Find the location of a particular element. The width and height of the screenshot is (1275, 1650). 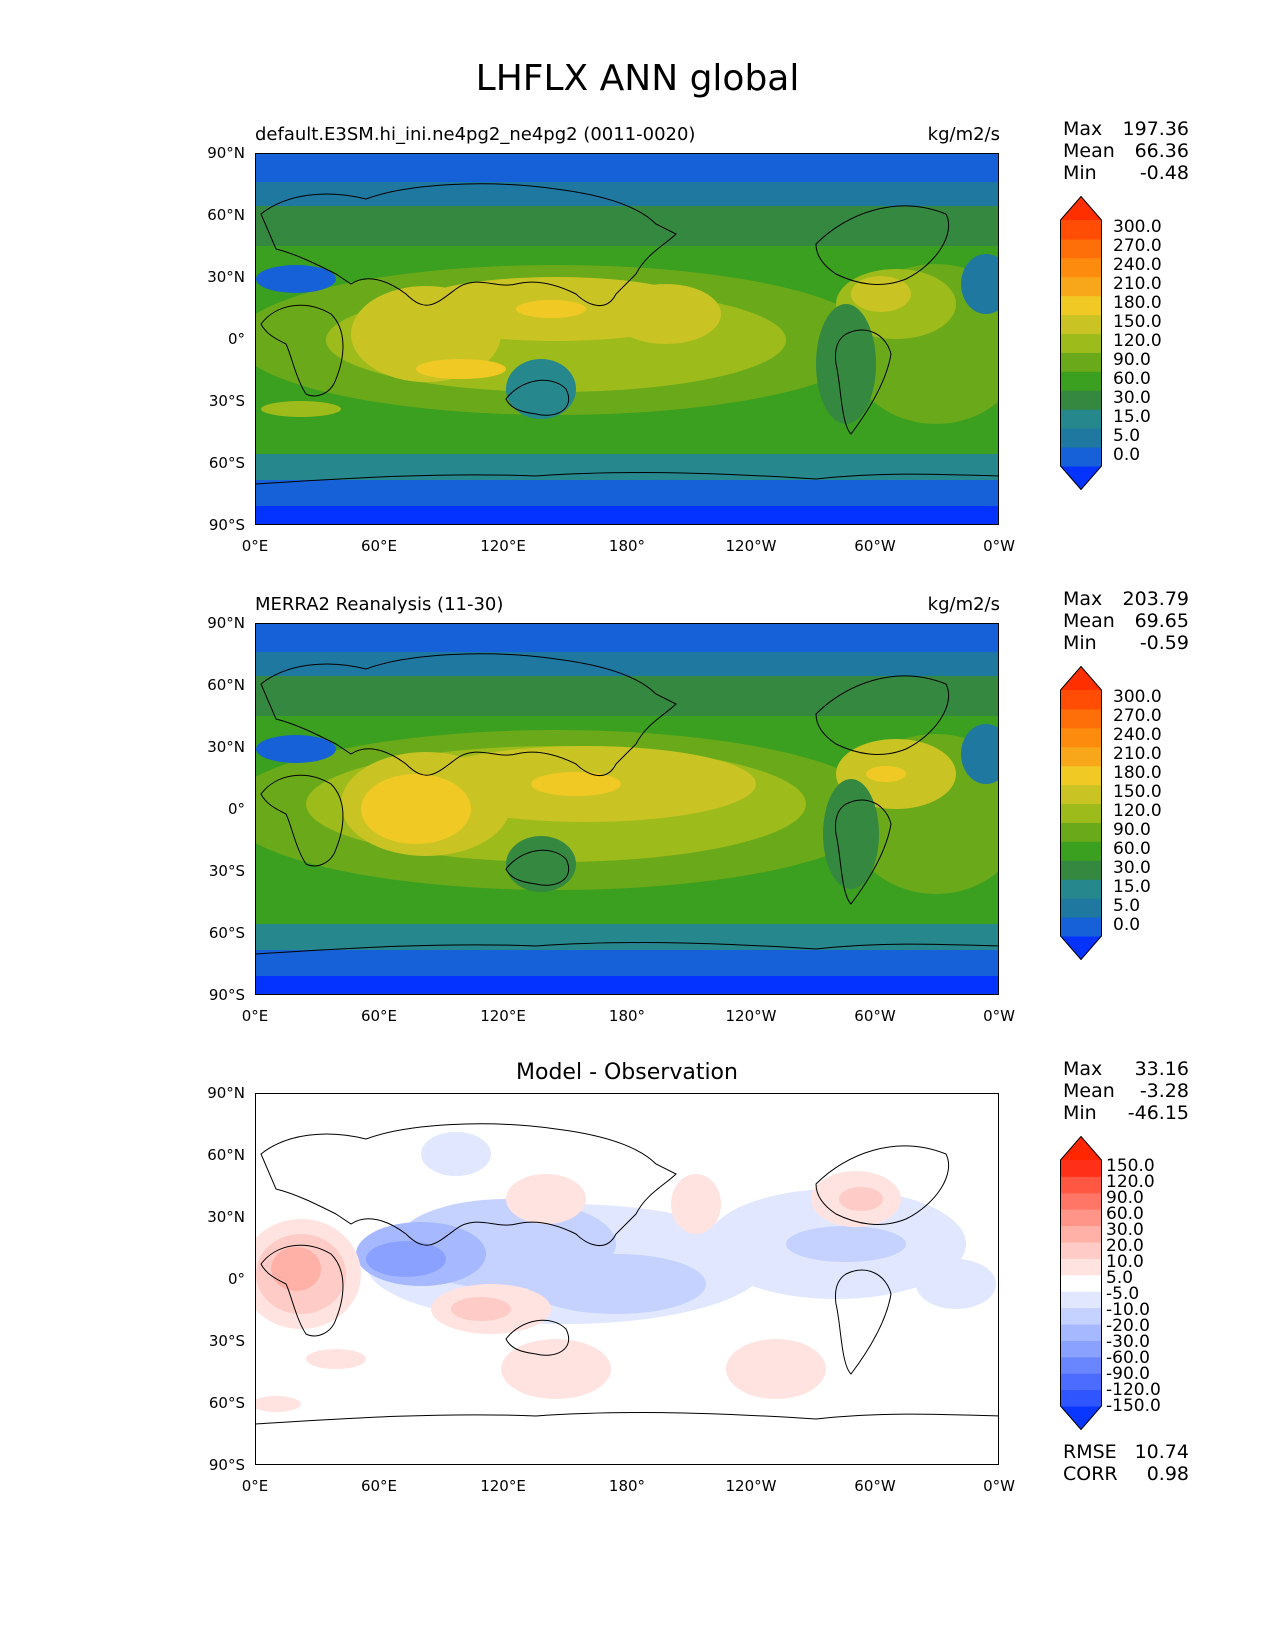

p3-ylabel-30s: 30°S is located at coordinates (226, 1341).